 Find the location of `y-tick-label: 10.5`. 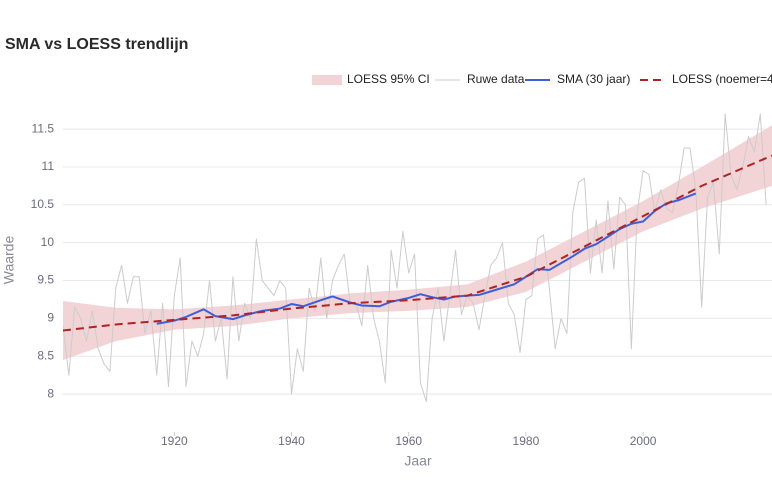

y-tick-label: 10.5 is located at coordinates (43, 204).